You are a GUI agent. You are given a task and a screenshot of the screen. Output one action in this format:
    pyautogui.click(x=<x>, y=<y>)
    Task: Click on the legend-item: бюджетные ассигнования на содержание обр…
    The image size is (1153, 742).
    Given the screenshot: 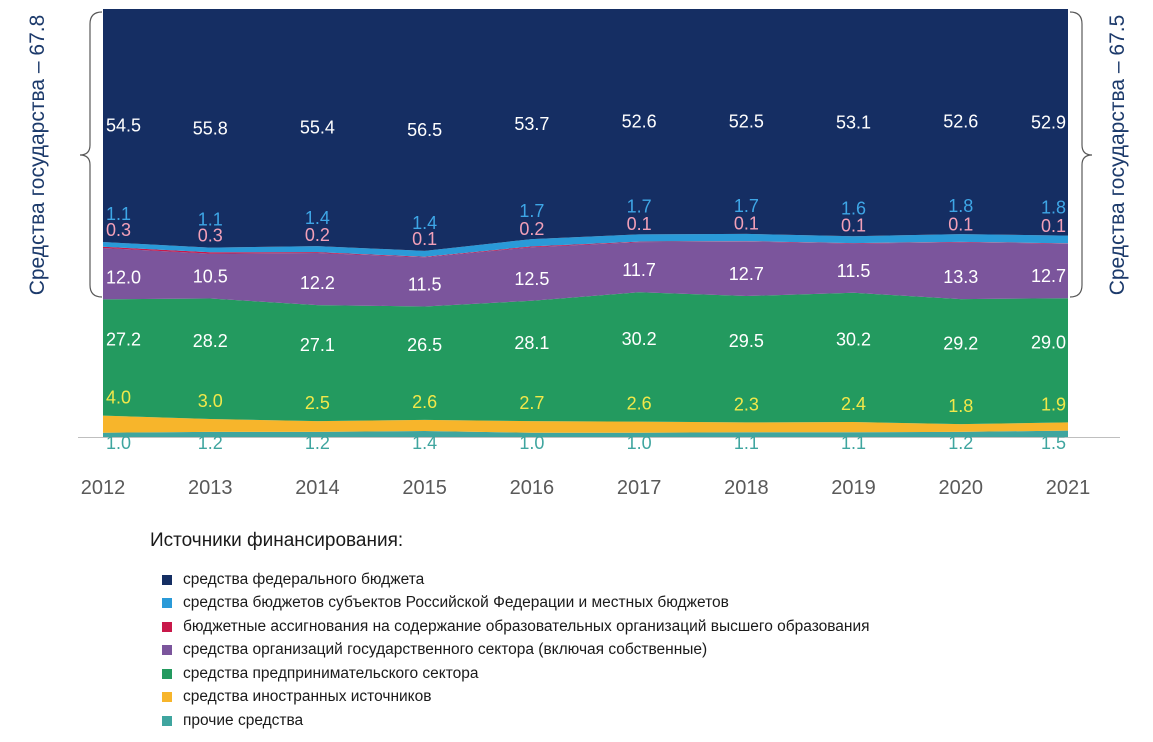 What is the action you would take?
    pyautogui.click(x=510, y=627)
    